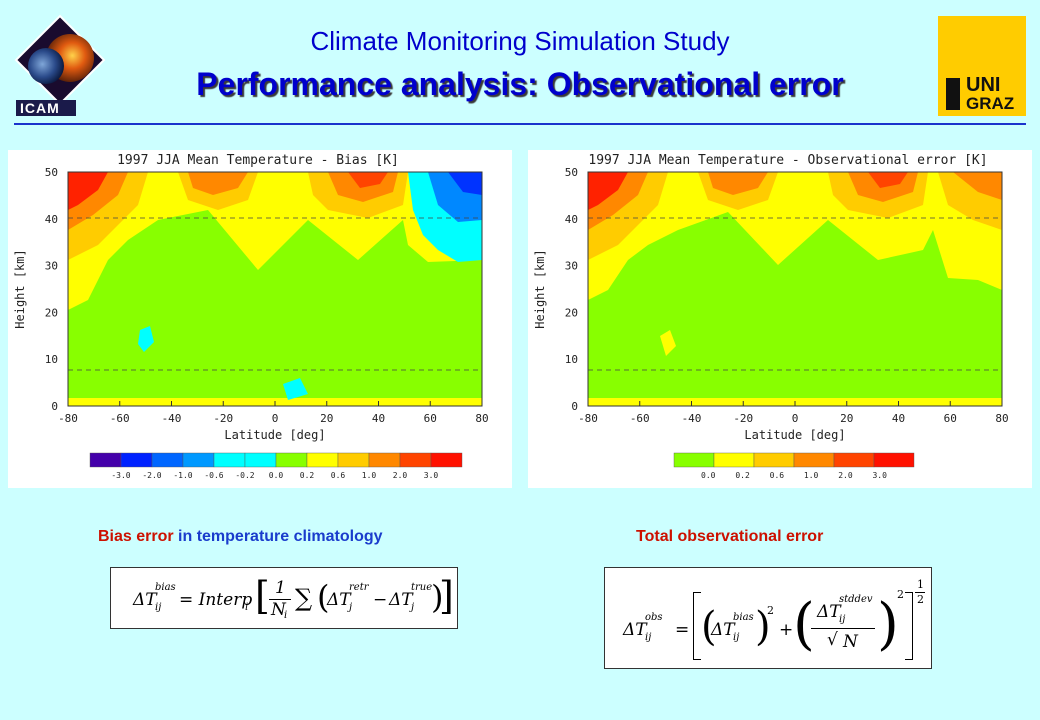 This screenshot has width=1040, height=720. What do you see at coordinates (982, 66) in the screenshot?
I see `uni-graz-logo: UNI GRAZ` at bounding box center [982, 66].